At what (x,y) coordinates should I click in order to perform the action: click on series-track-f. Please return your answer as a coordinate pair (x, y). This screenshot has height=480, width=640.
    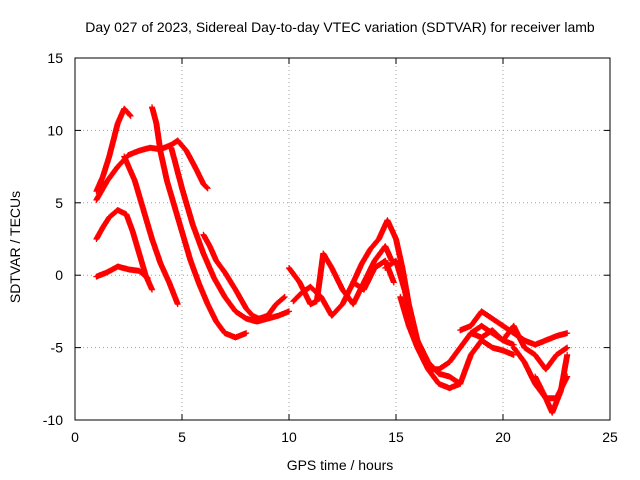
    Looking at the image, I should click on (199, 222).